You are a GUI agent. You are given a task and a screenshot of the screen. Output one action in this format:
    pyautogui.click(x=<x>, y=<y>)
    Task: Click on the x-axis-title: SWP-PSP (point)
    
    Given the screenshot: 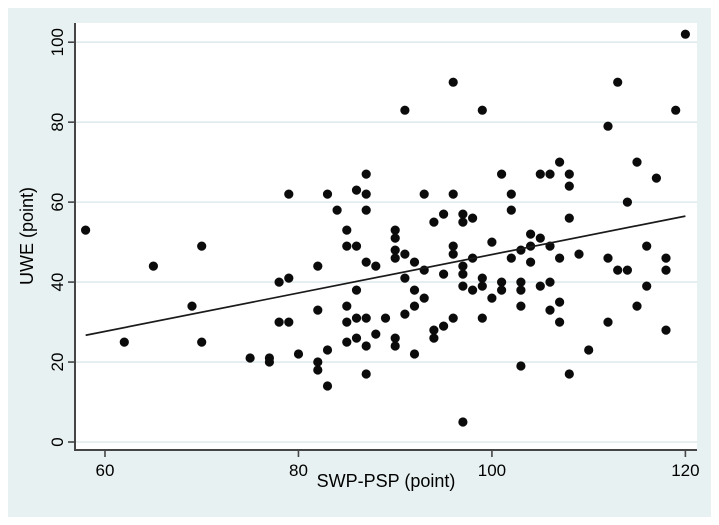 What is the action you would take?
    pyautogui.click(x=386, y=481)
    